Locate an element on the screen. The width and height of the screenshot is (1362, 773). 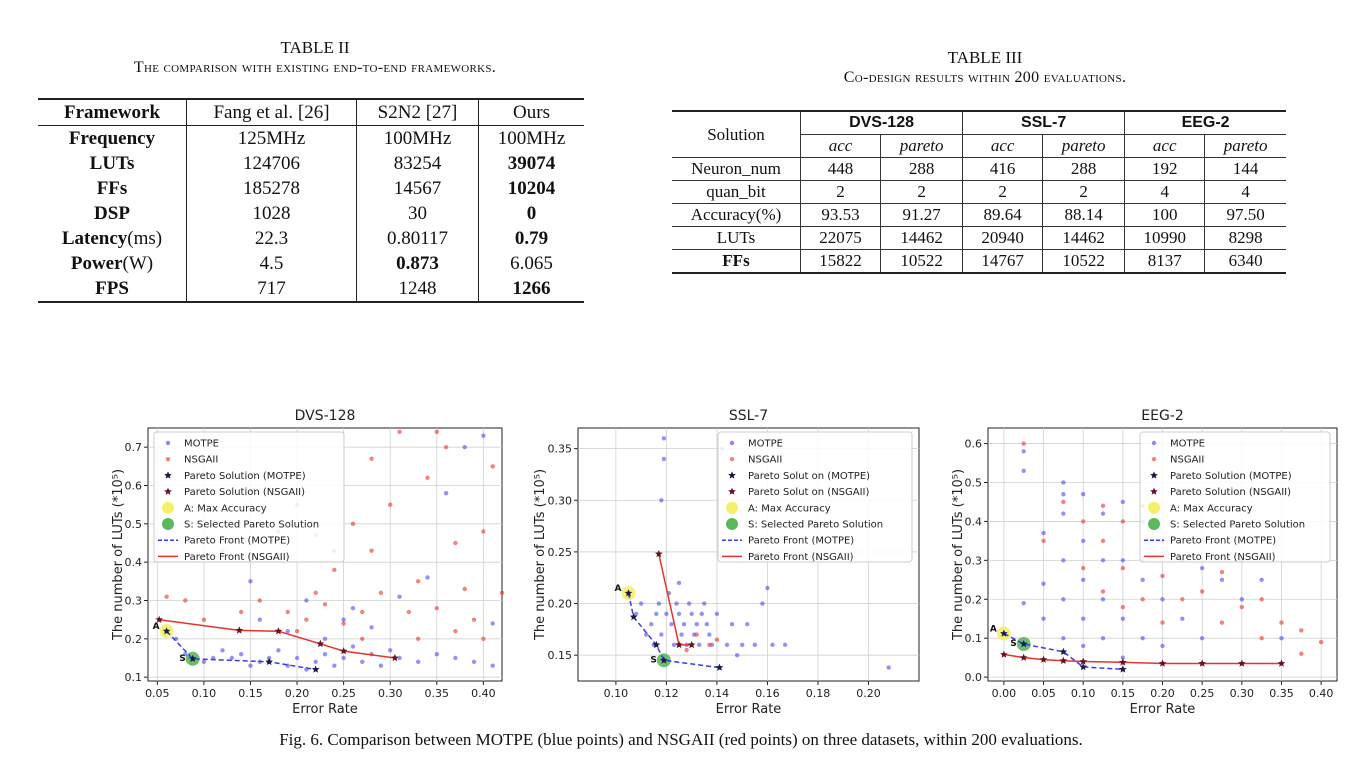
annotation-s: S is located at coordinates (653, 660).